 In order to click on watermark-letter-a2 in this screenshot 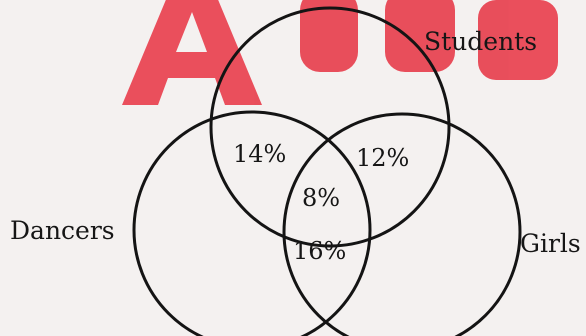, I will do `click(518, 40)`.